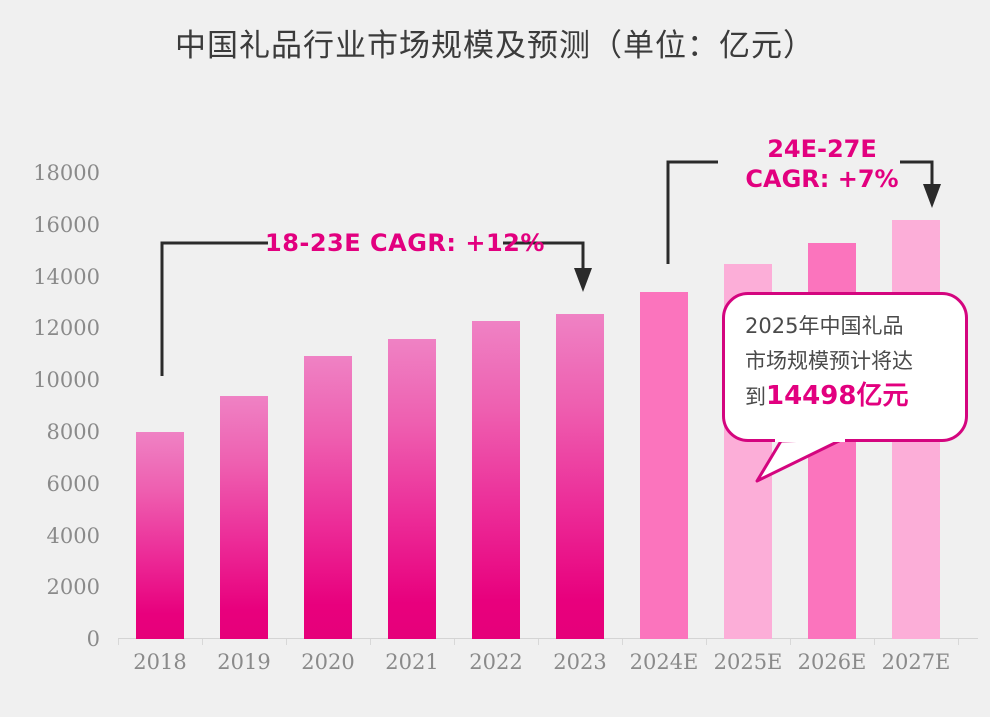  What do you see at coordinates (822, 164) in the screenshot?
I see `cagr-label-right: 24E-27E CAGR: +7%` at bounding box center [822, 164].